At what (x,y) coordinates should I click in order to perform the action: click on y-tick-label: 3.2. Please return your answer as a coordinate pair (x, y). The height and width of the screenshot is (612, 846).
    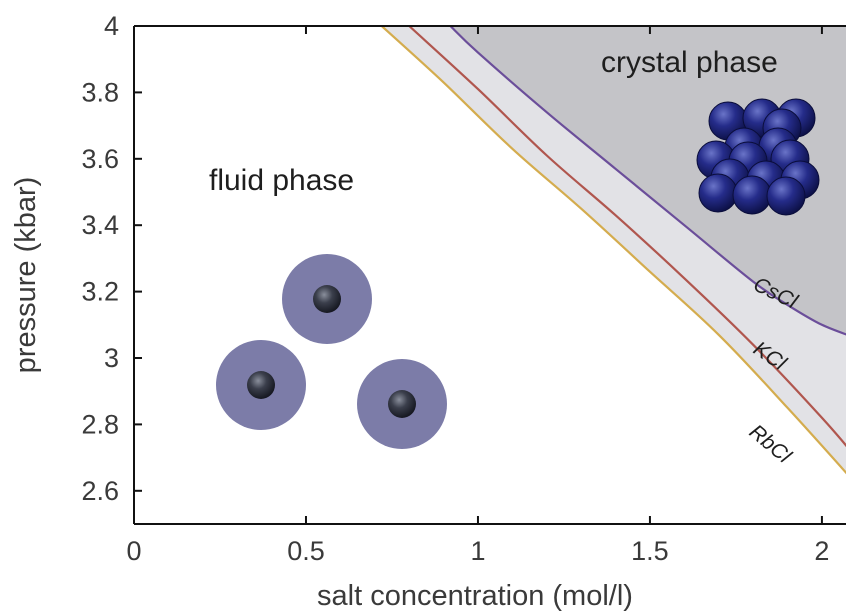
    Looking at the image, I should click on (100, 292).